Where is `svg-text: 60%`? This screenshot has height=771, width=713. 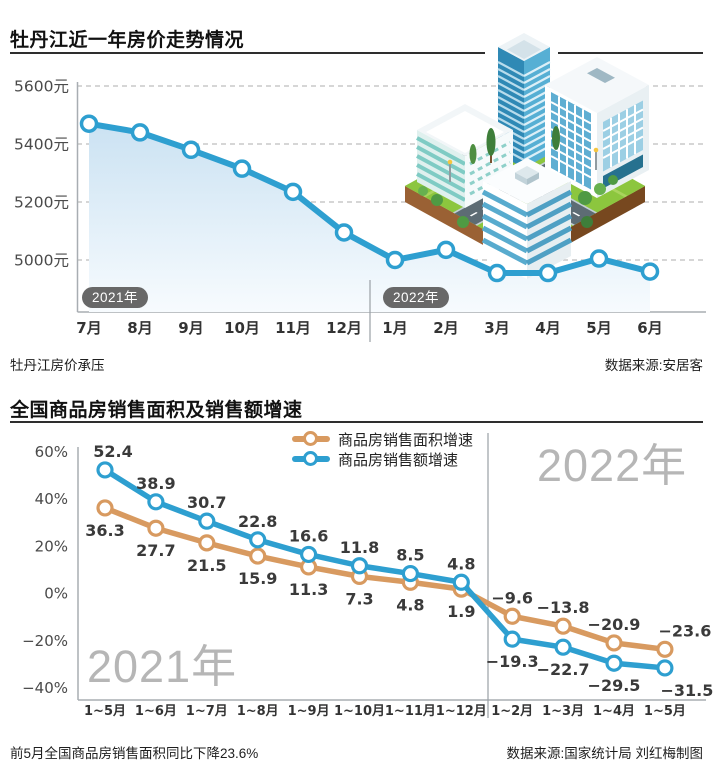 svg-text: 60% is located at coordinates (51, 452).